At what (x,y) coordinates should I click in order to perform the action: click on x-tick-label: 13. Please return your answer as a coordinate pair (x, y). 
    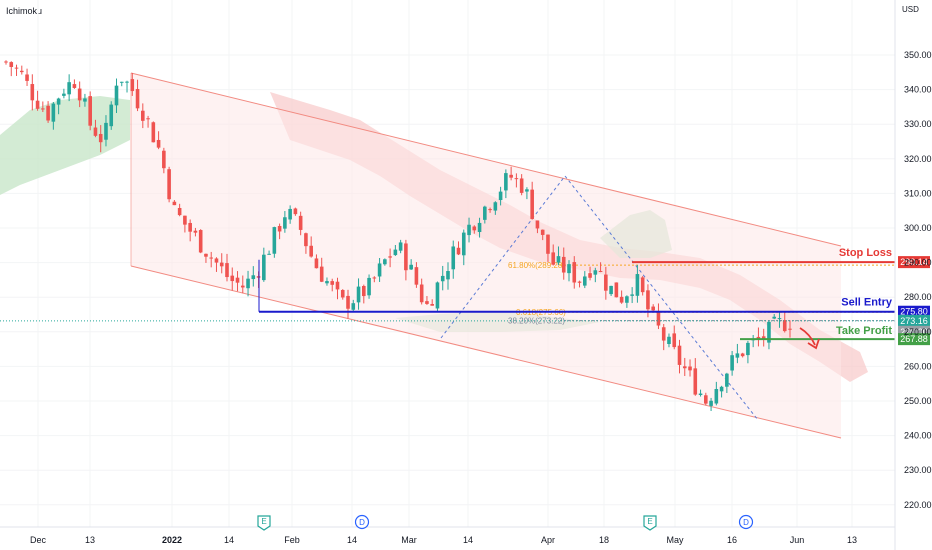
    Looking at the image, I should click on (852, 540).